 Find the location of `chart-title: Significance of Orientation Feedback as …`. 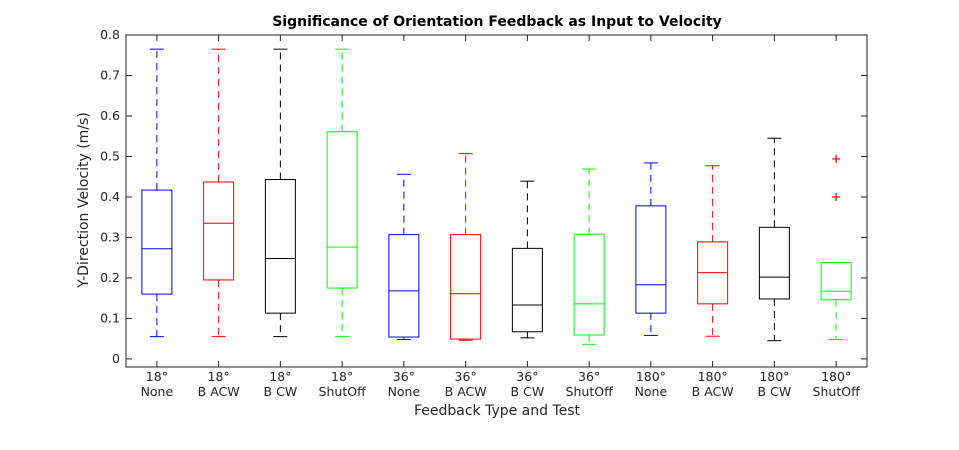

chart-title: Significance of Orientation Feedback as … is located at coordinates (497, 22).